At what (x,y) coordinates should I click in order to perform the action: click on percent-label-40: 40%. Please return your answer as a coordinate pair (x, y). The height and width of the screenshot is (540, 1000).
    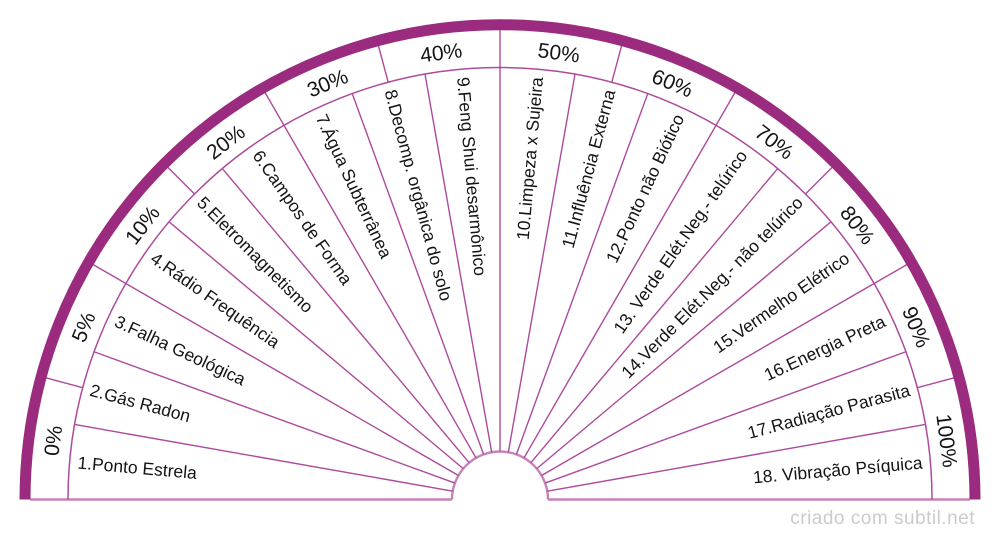
    Looking at the image, I should click on (441, 53).